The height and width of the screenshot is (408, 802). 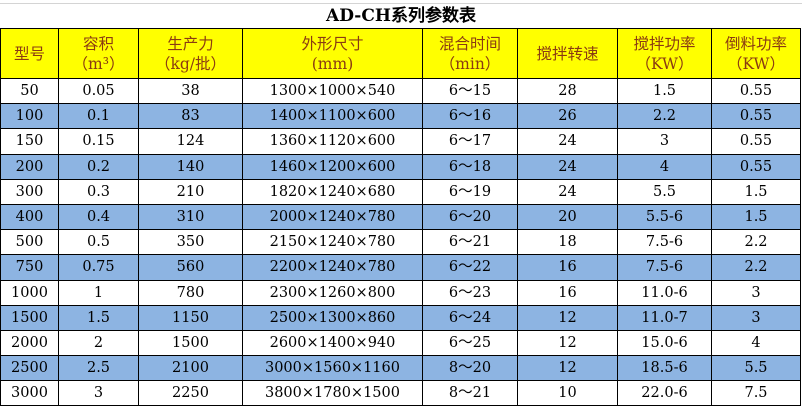 I want to click on cell-mixing-time: 6～19, so click(x=470, y=191).